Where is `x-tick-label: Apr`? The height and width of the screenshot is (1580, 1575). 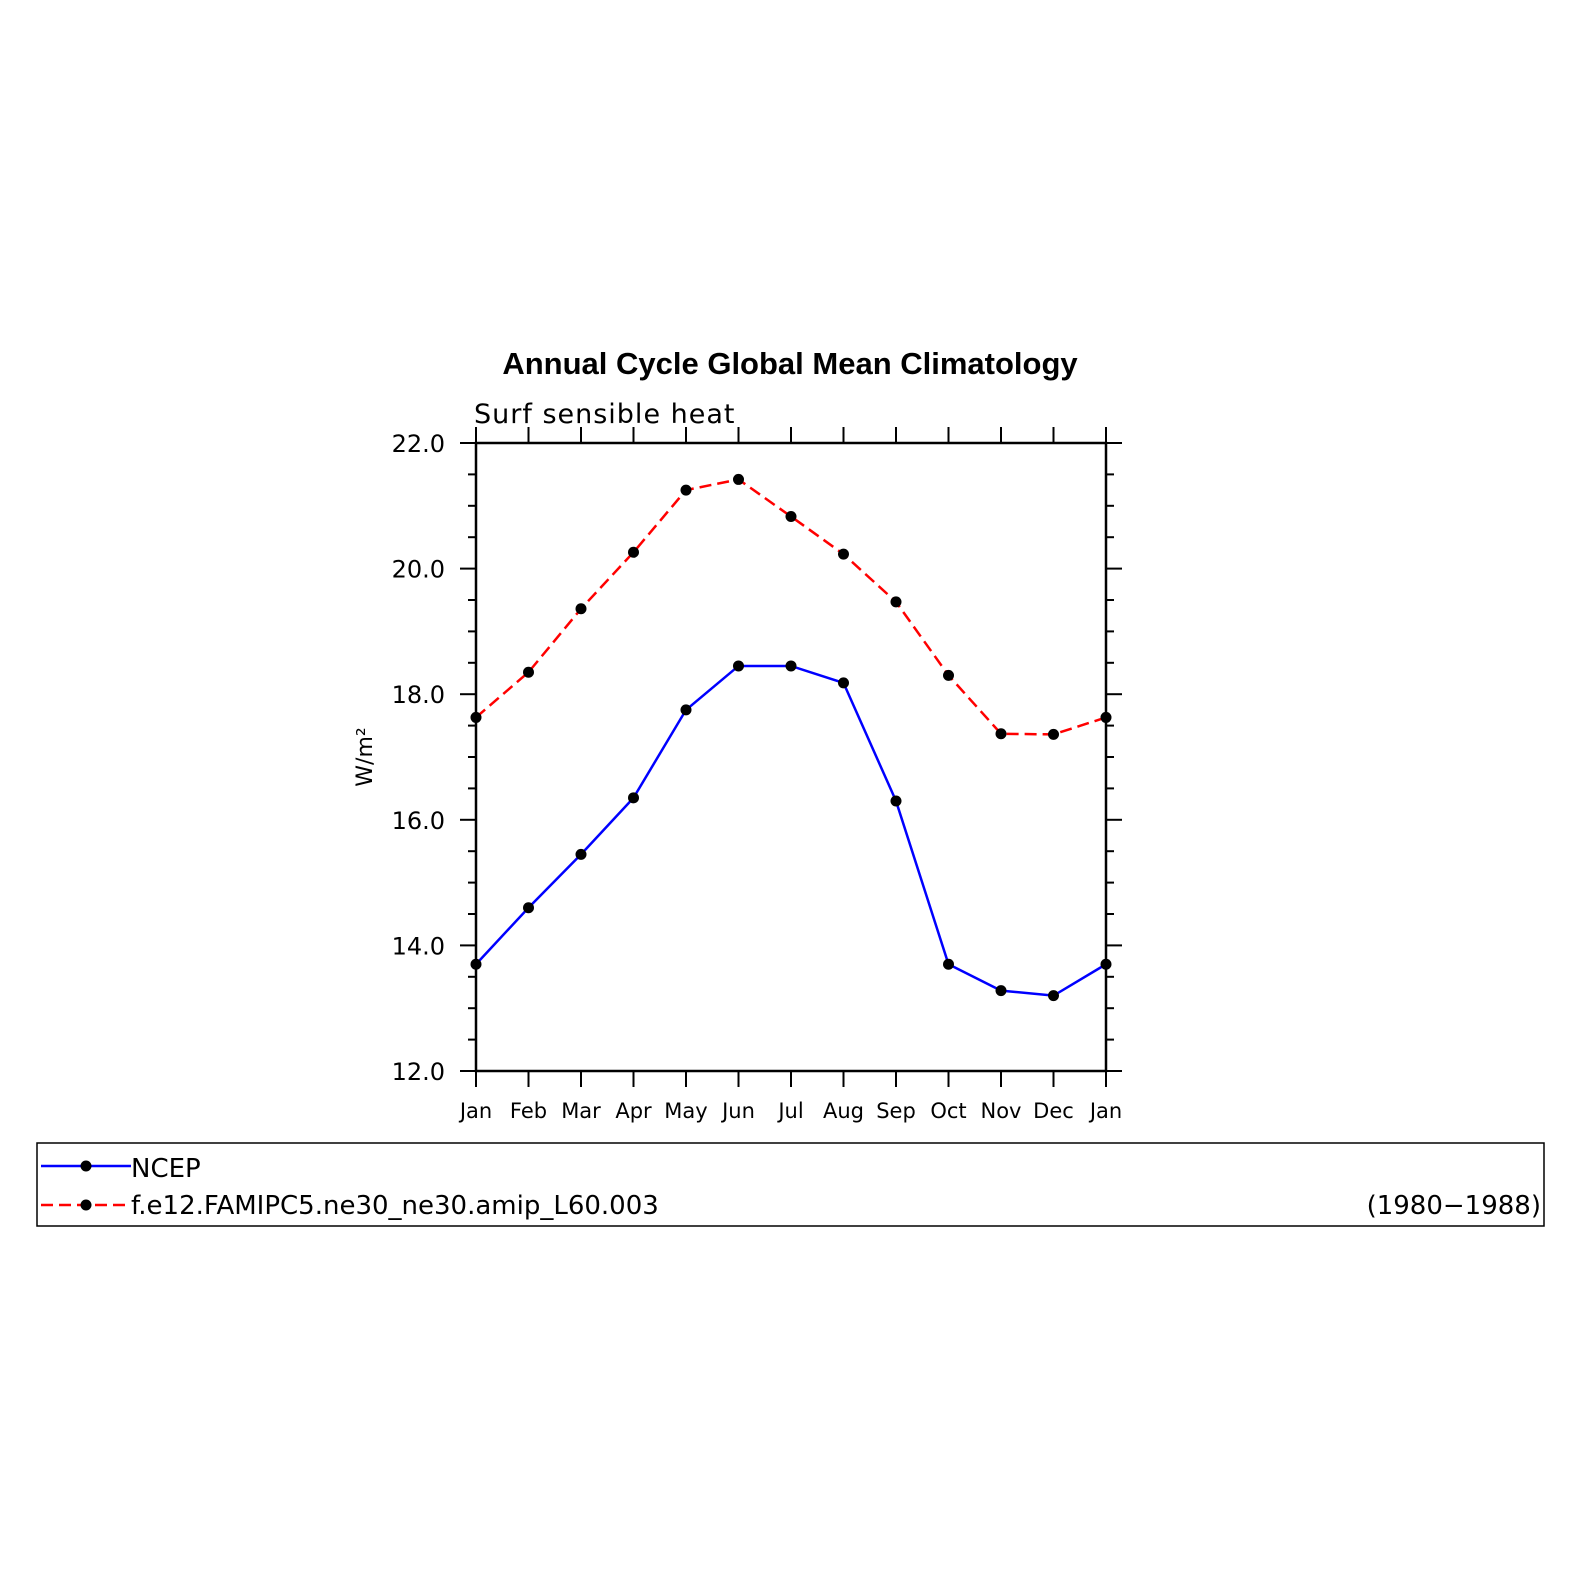
x-tick-label: Apr is located at coordinates (633, 1111).